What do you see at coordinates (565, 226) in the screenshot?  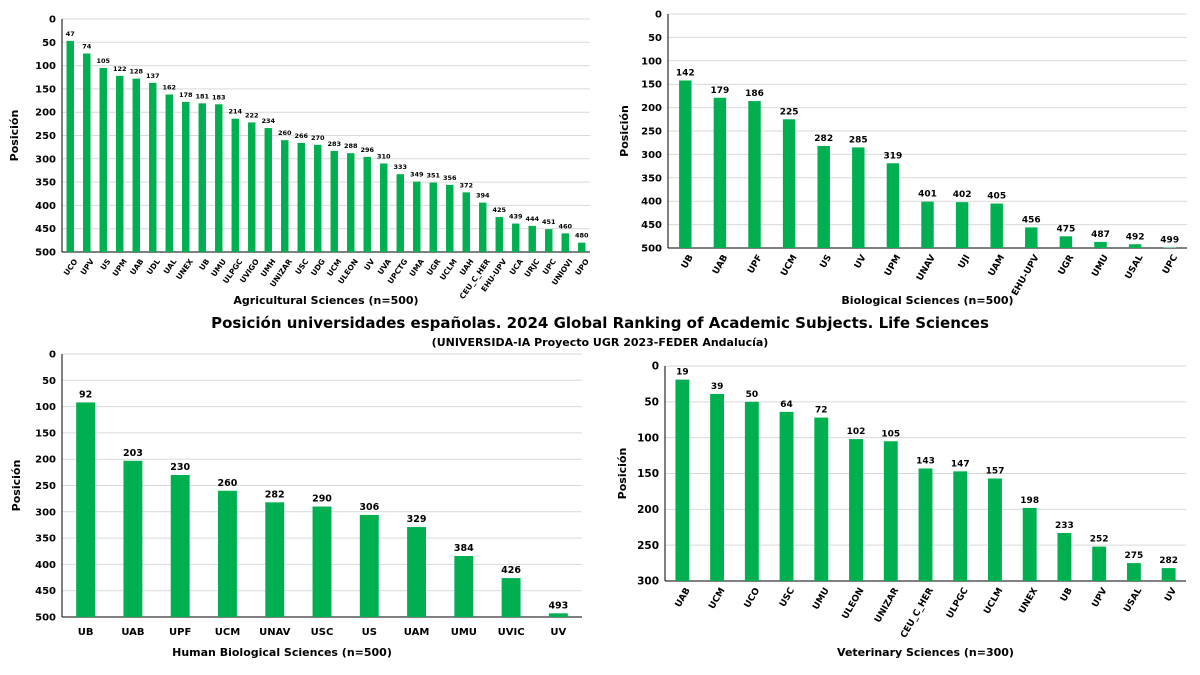 I see `data-label: 460` at bounding box center [565, 226].